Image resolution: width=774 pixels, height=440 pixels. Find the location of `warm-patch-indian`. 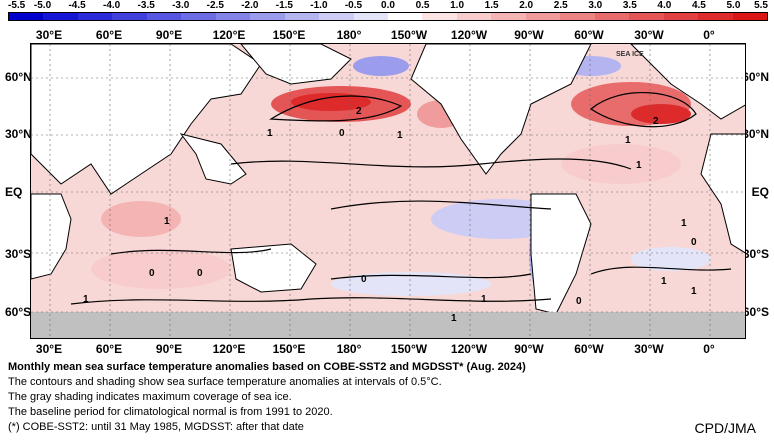

warm-patch-indian is located at coordinates (141, 219).